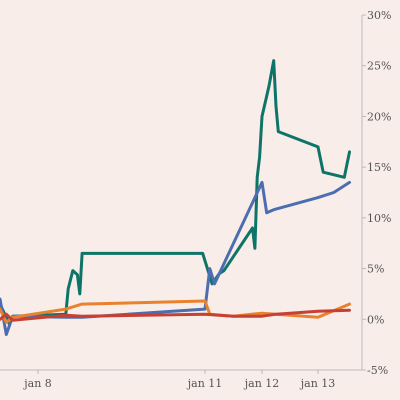 This screenshot has width=400, height=400. I want to click on y-tick-label: 10%, so click(379, 218).